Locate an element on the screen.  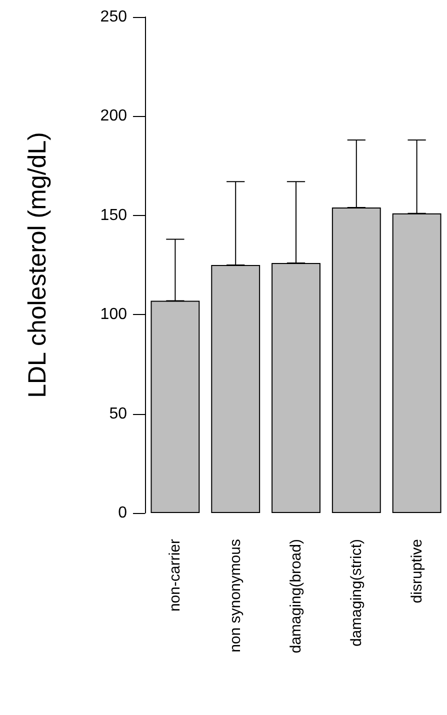
x-tick-label: non-carrier is located at coordinates (175, 575).